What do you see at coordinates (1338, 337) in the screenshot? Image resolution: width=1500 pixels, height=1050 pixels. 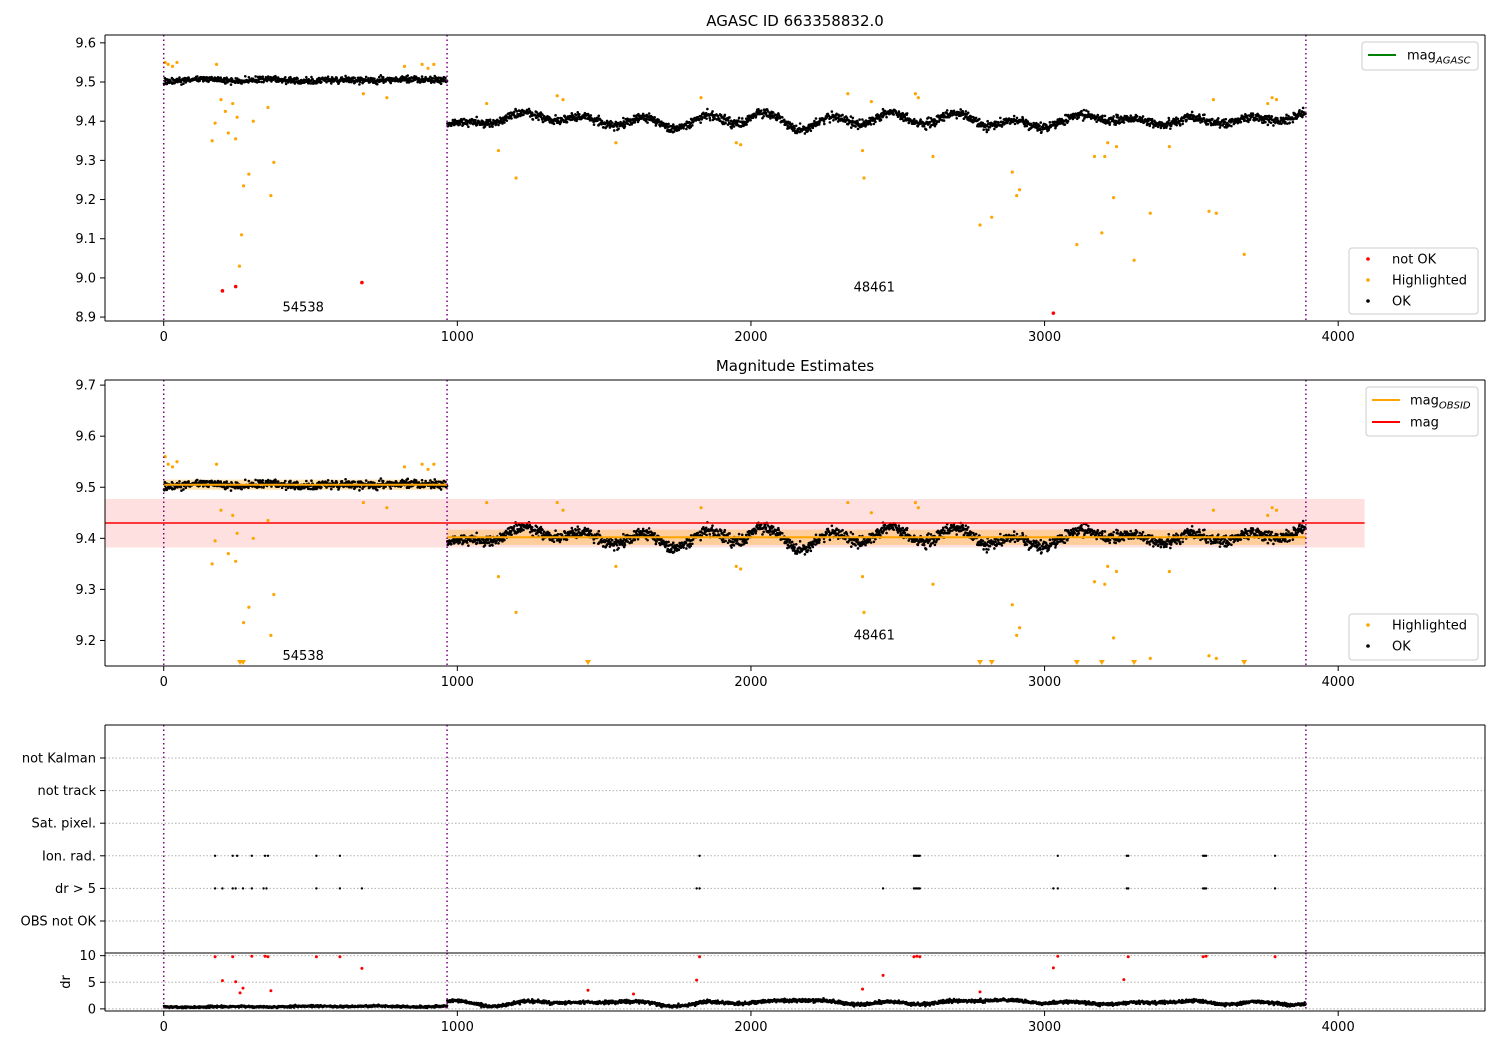 I see `x-tick-label: 4000` at bounding box center [1338, 337].